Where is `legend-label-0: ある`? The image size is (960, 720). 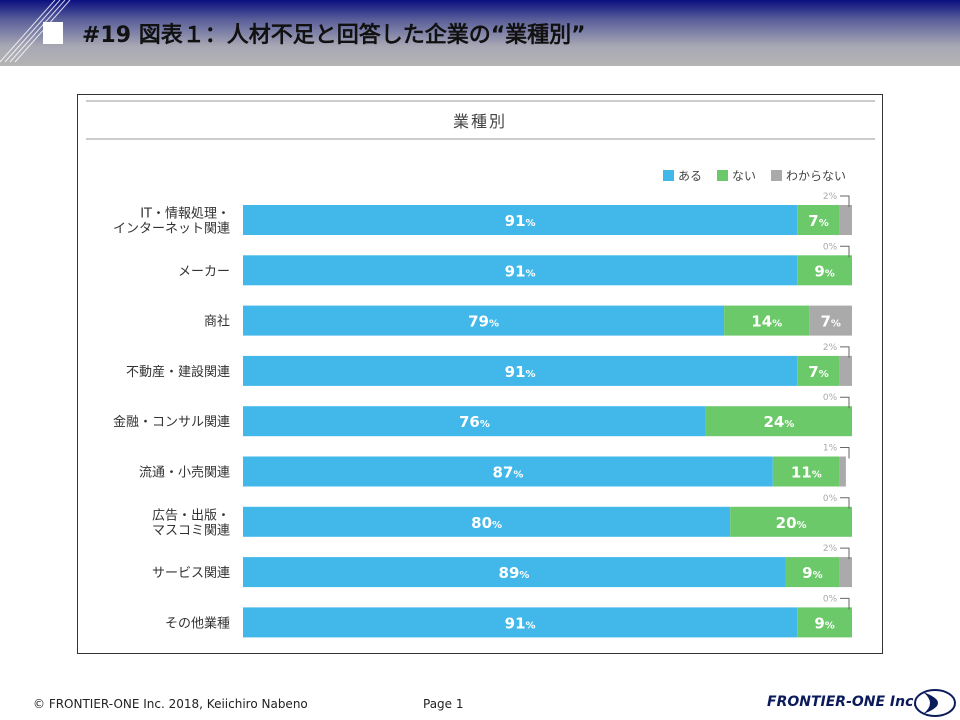 legend-label-0: ある is located at coordinates (690, 176).